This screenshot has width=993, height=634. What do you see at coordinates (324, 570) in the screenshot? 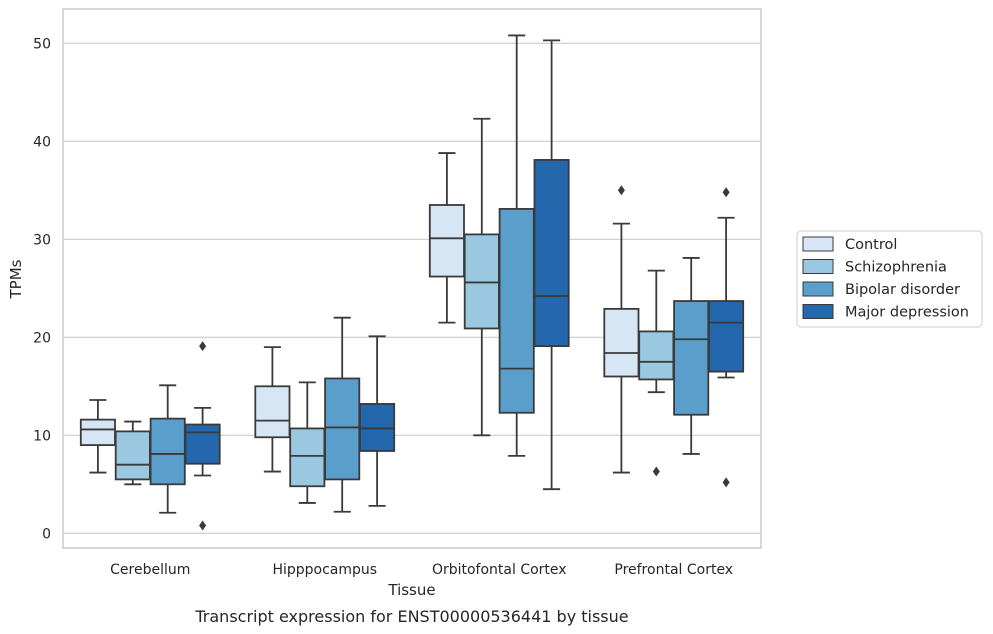
I see `x-tick-label: Hipppocampus` at bounding box center [324, 570].